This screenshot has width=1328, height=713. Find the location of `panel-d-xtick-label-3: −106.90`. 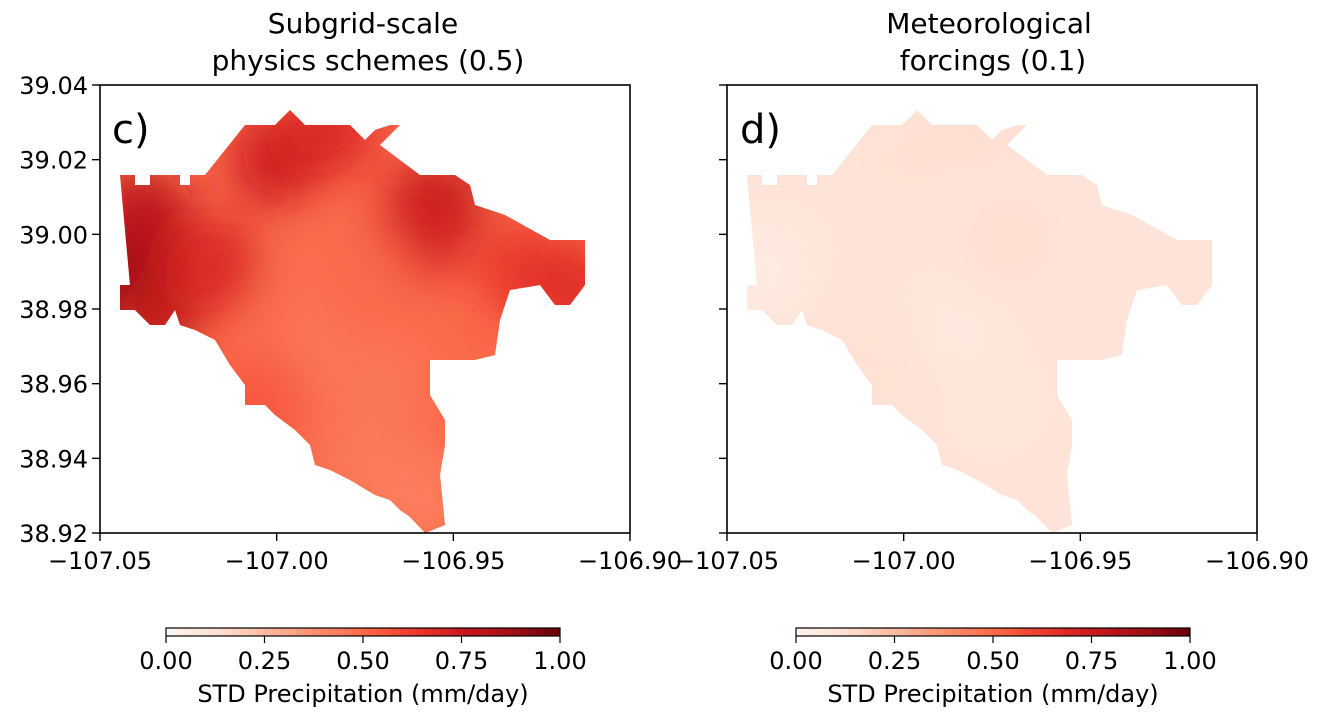

panel-d-xtick-label-3: −106.90 is located at coordinates (1257, 561).